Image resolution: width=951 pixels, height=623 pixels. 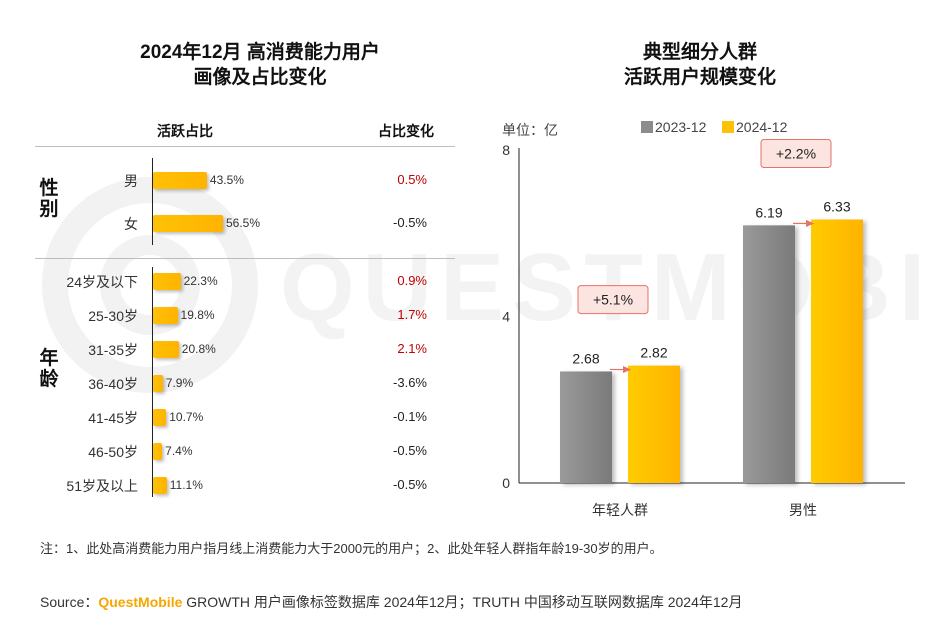 What do you see at coordinates (836, 207) in the screenshot?
I see `bar-value-label: 6.33` at bounding box center [836, 207].